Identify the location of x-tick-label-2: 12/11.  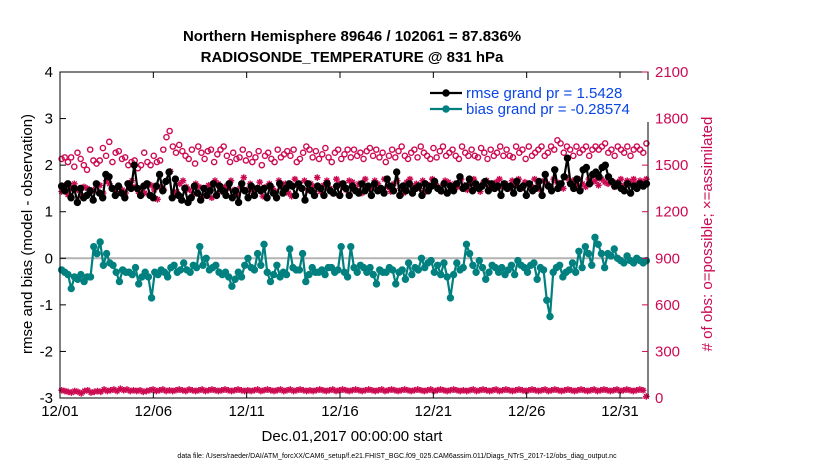
(246, 411).